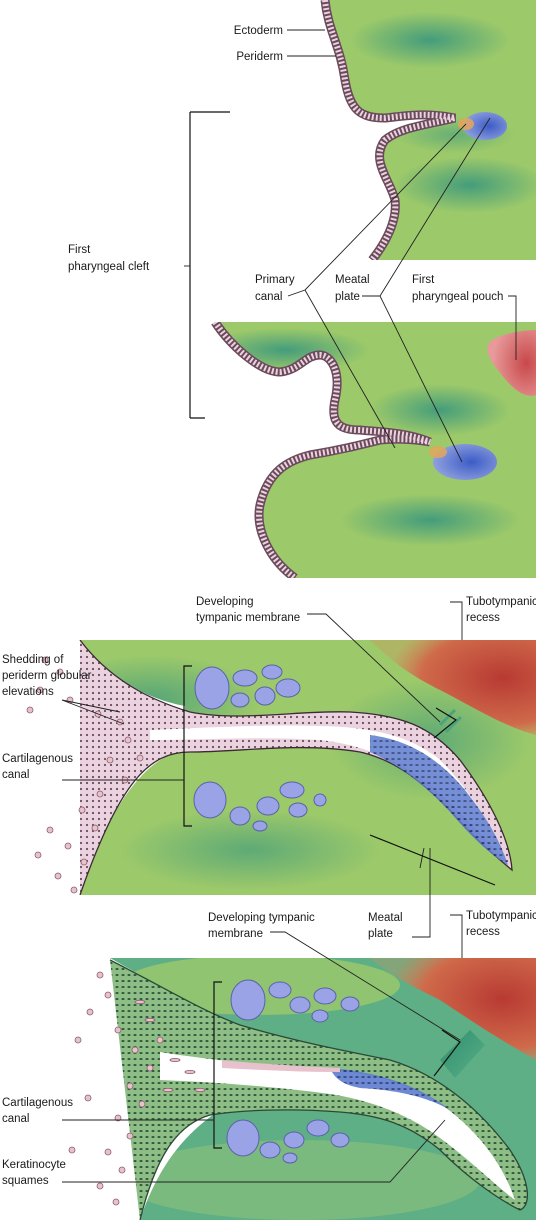  I want to click on meatal-plate-p3-label-line2: plate, so click(380, 934).